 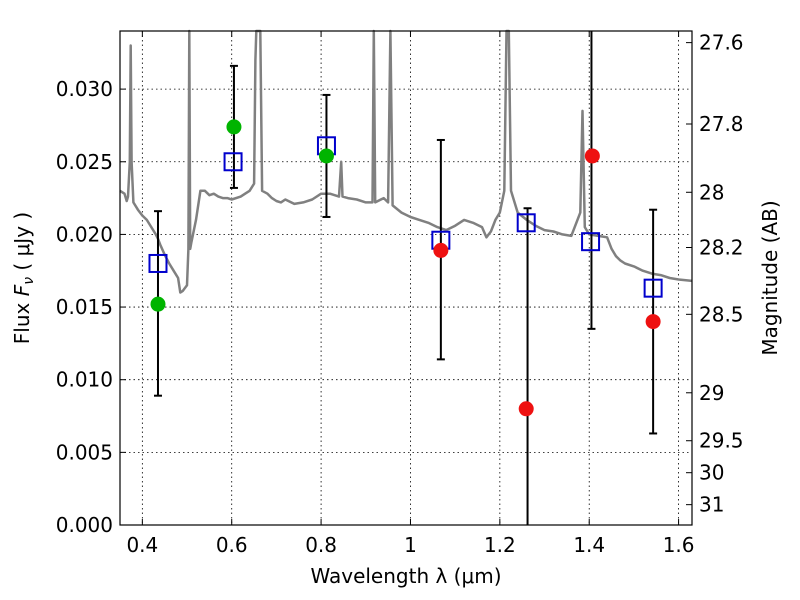 What do you see at coordinates (84, 525) in the screenshot?
I see `y-tick-label: 0.000` at bounding box center [84, 525].